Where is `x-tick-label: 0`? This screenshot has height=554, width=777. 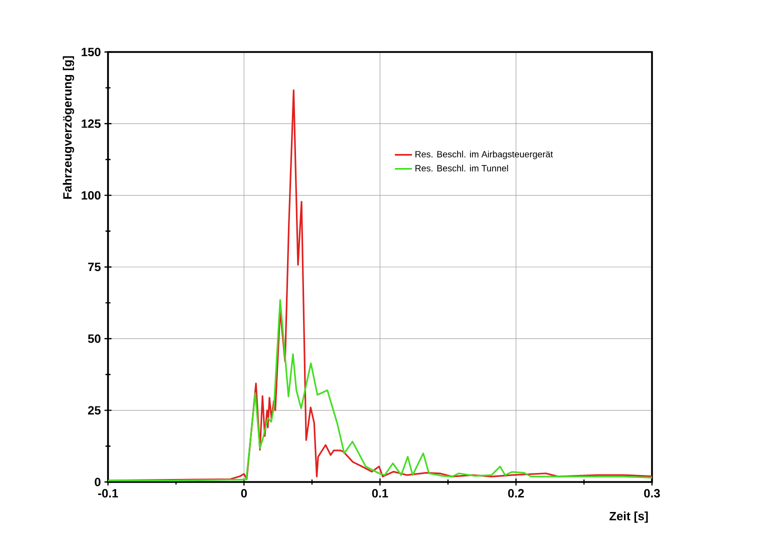 x-tick-label: 0 is located at coordinates (244, 493).